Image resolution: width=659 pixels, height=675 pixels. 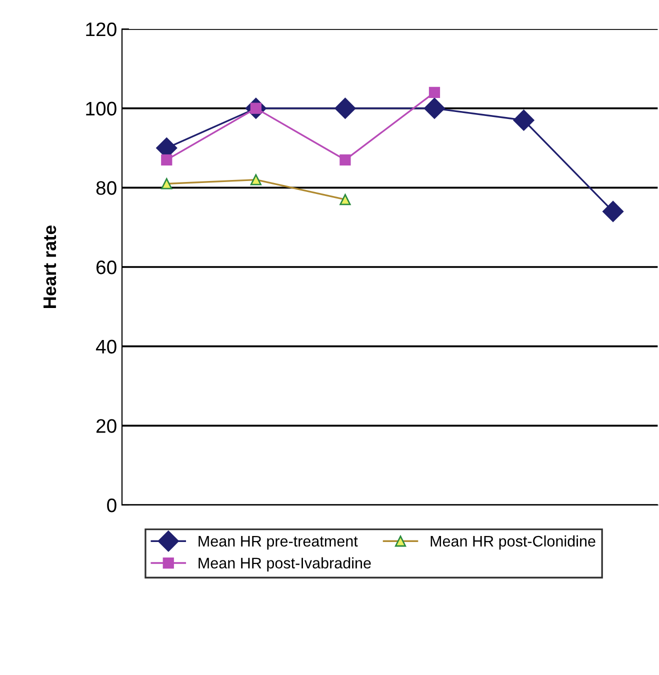 What do you see at coordinates (284, 564) in the screenshot?
I see `legend-label: Mean HR post-Ivabradine` at bounding box center [284, 564].